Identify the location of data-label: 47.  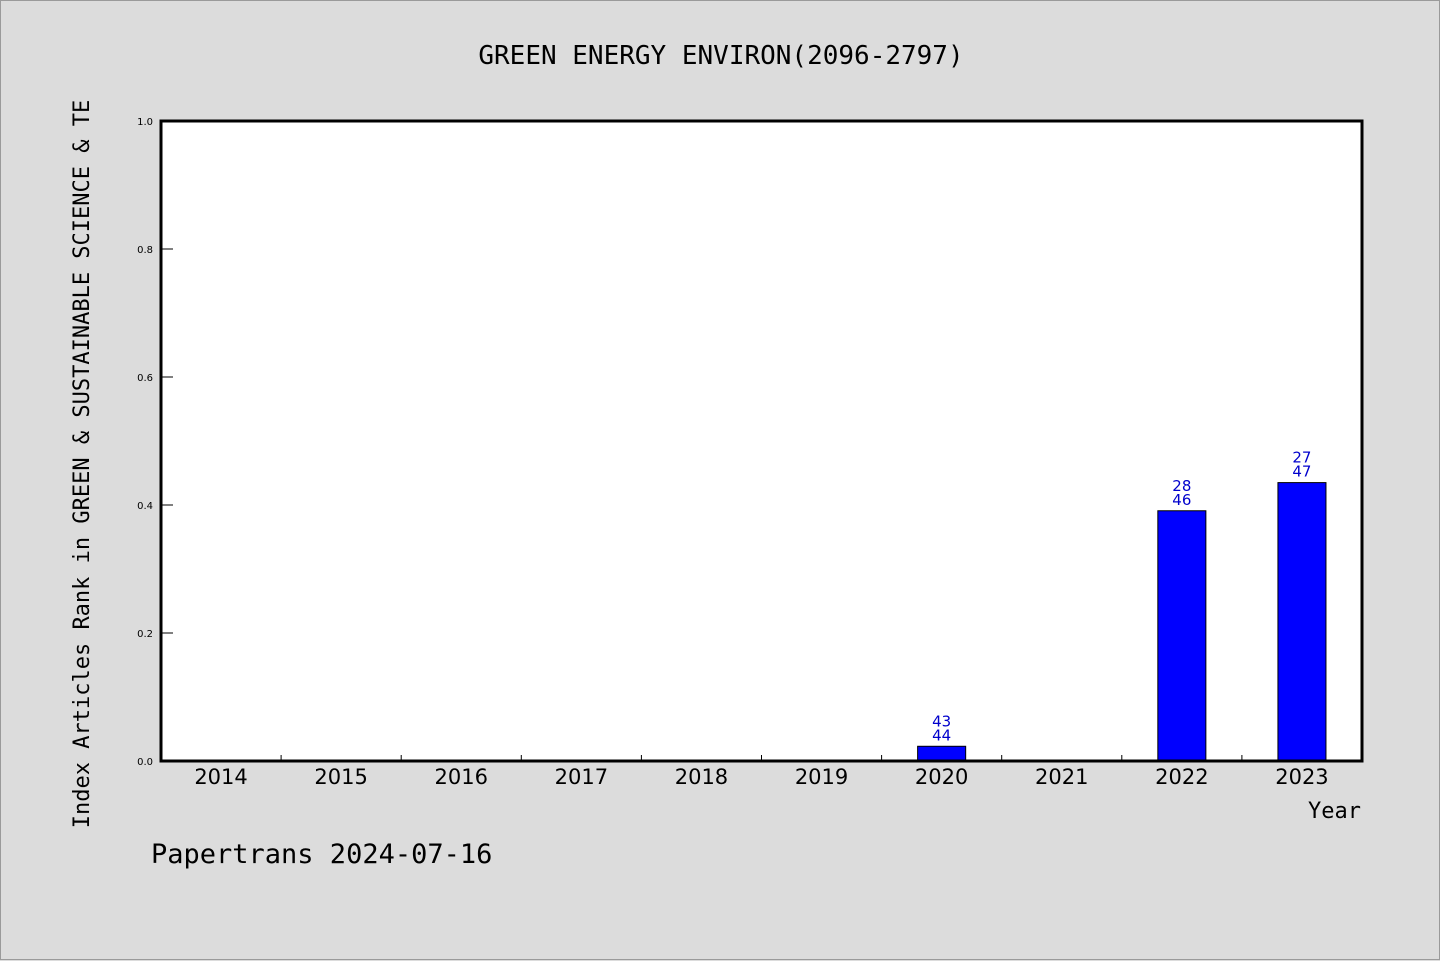
(1301, 472).